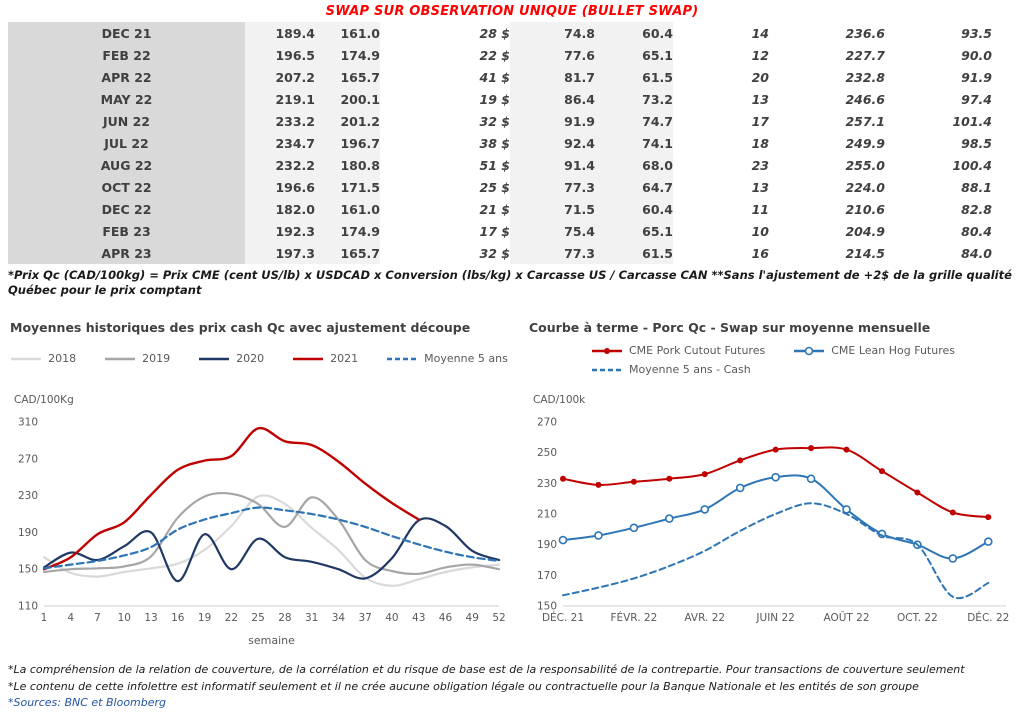  What do you see at coordinates (311, 618) in the screenshot?
I see `svg-text: 31` at bounding box center [311, 618].